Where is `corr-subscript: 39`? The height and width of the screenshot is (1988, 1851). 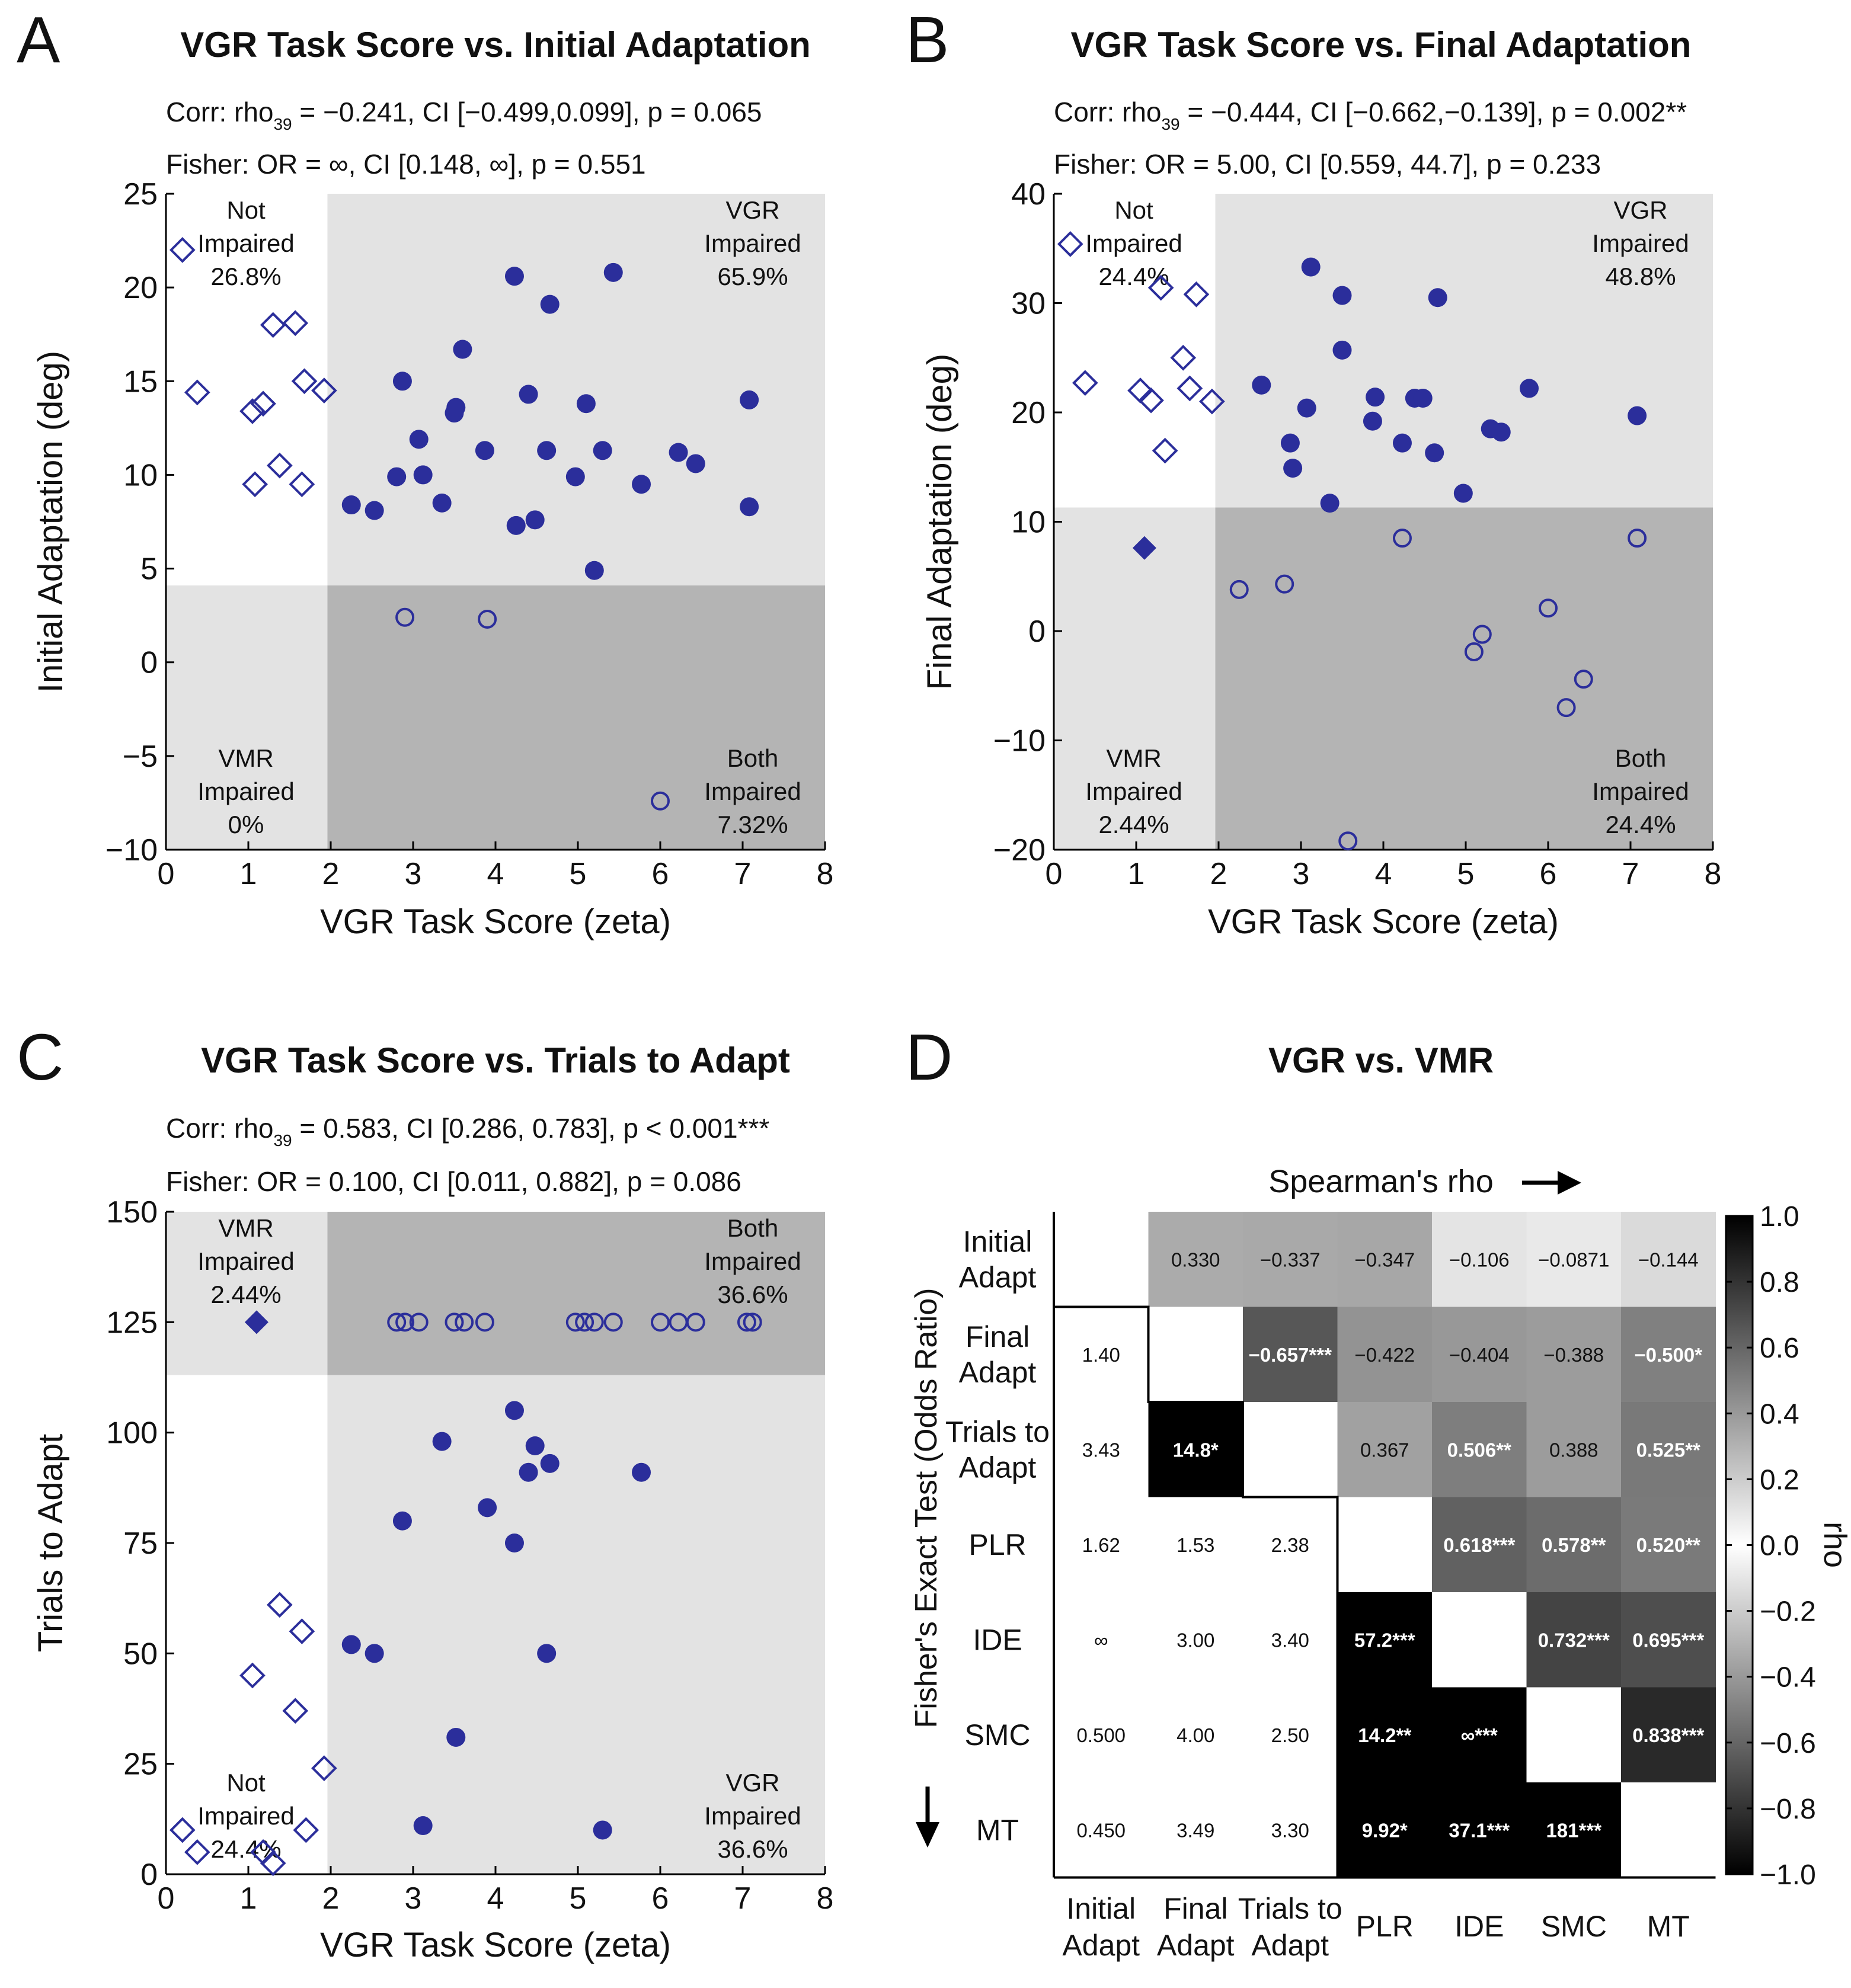 corr-subscript: 39 is located at coordinates (1170, 124).